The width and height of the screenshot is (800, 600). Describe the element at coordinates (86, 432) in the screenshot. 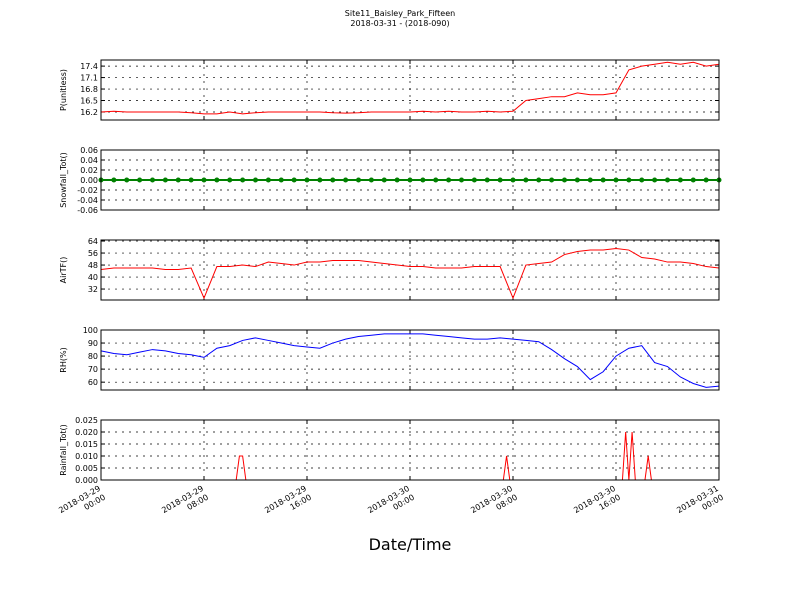

I see `y-tick-label: 0.020` at that location.